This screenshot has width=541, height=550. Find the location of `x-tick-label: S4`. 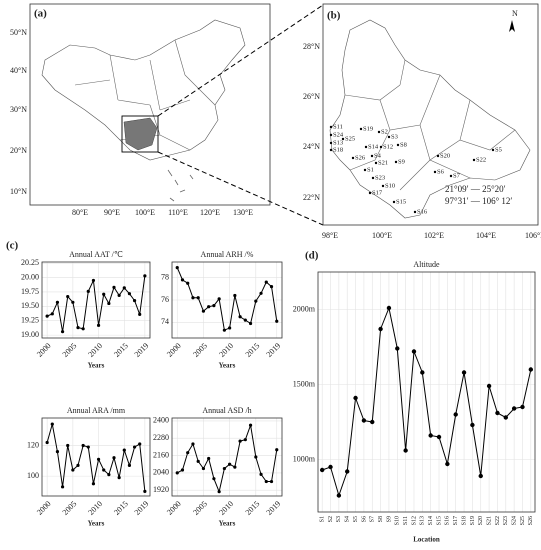

x-tick-label: S4 is located at coordinates (348, 519).